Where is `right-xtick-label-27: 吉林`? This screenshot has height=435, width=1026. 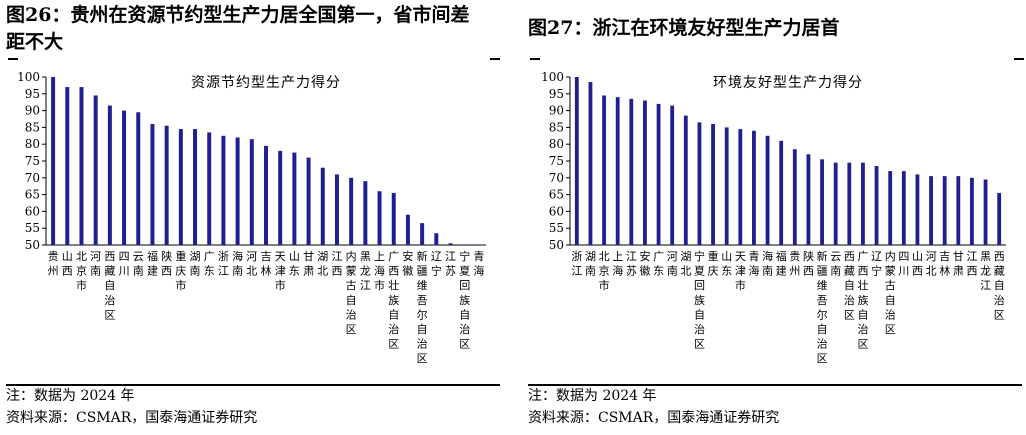
right-xtick-label-27: 吉林 is located at coordinates (944, 264).